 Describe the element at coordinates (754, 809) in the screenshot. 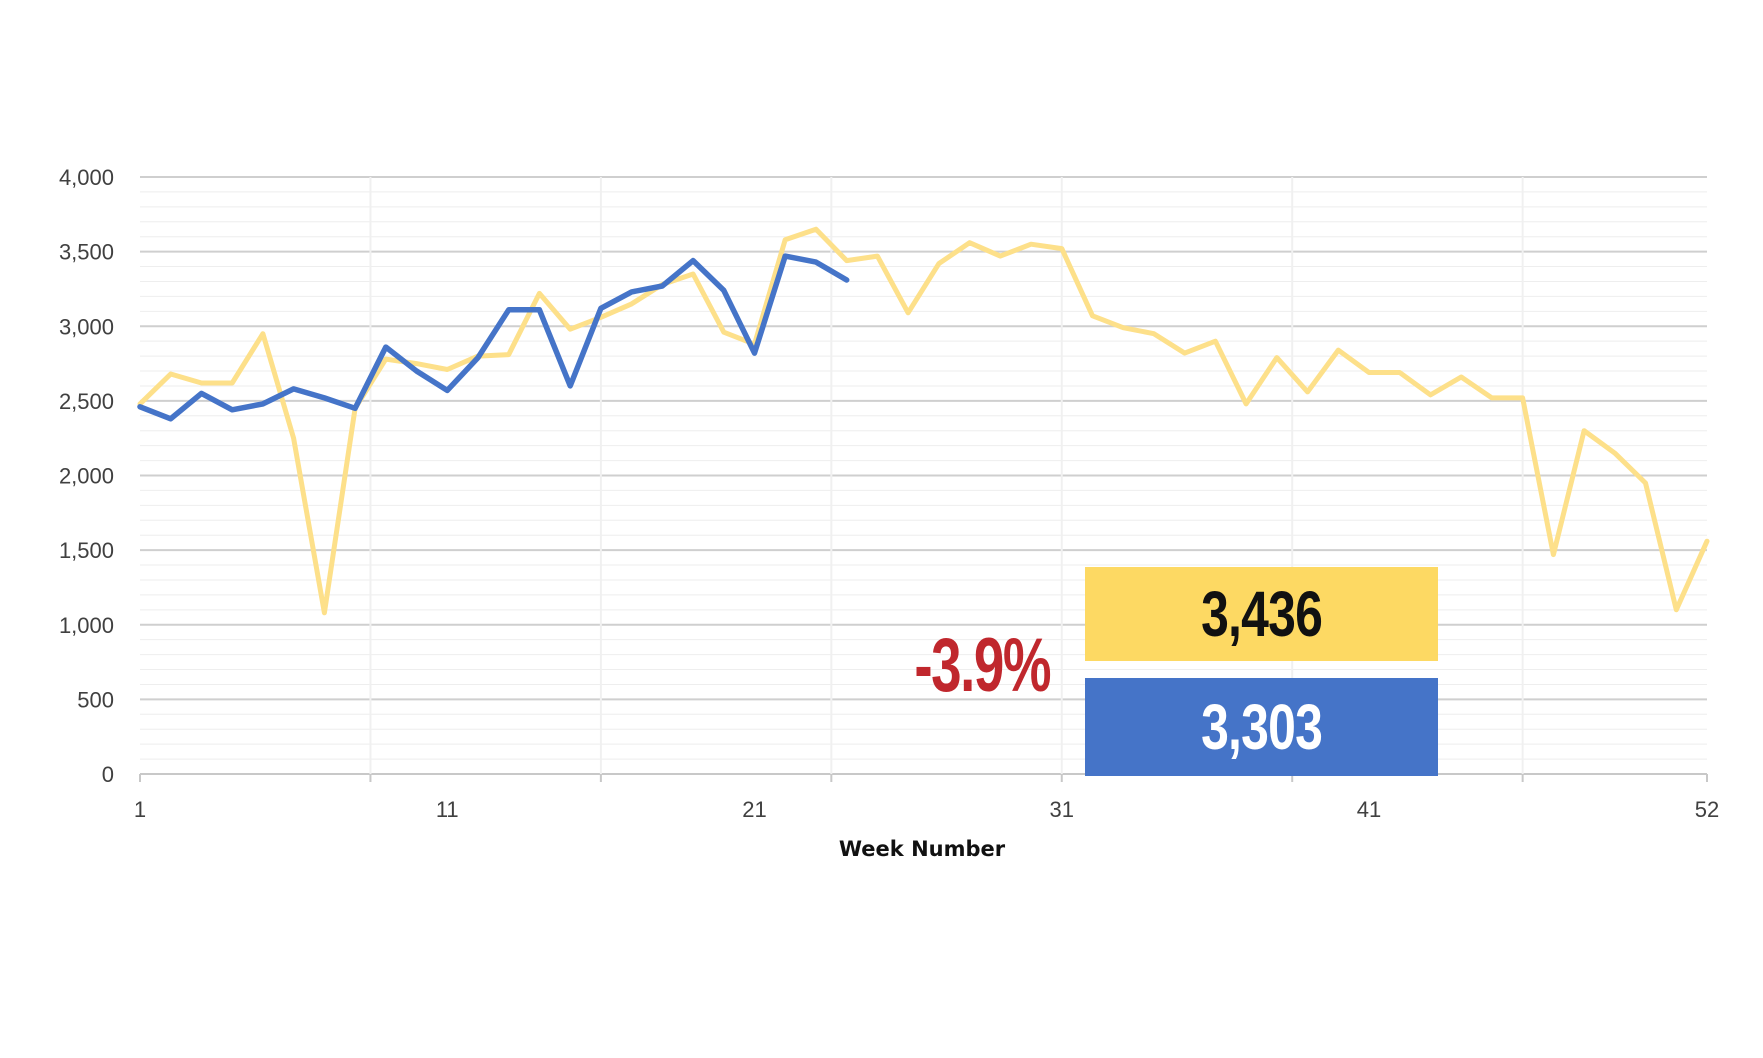

I see `x-tick-label: 21` at that location.